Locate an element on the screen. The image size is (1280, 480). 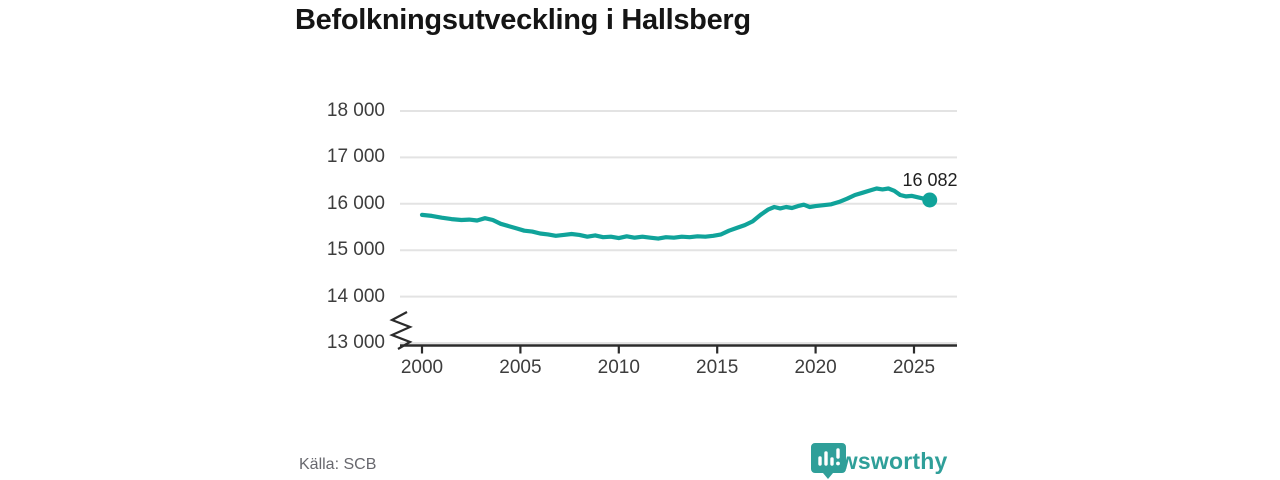
source-note: Källa: SCB is located at coordinates (338, 464).